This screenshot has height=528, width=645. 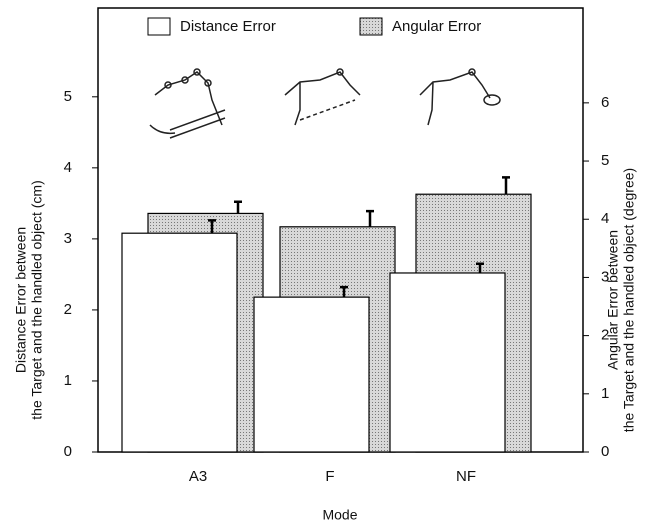 What do you see at coordinates (68, 380) in the screenshot?
I see `y-tick-label: 1` at bounding box center [68, 380].